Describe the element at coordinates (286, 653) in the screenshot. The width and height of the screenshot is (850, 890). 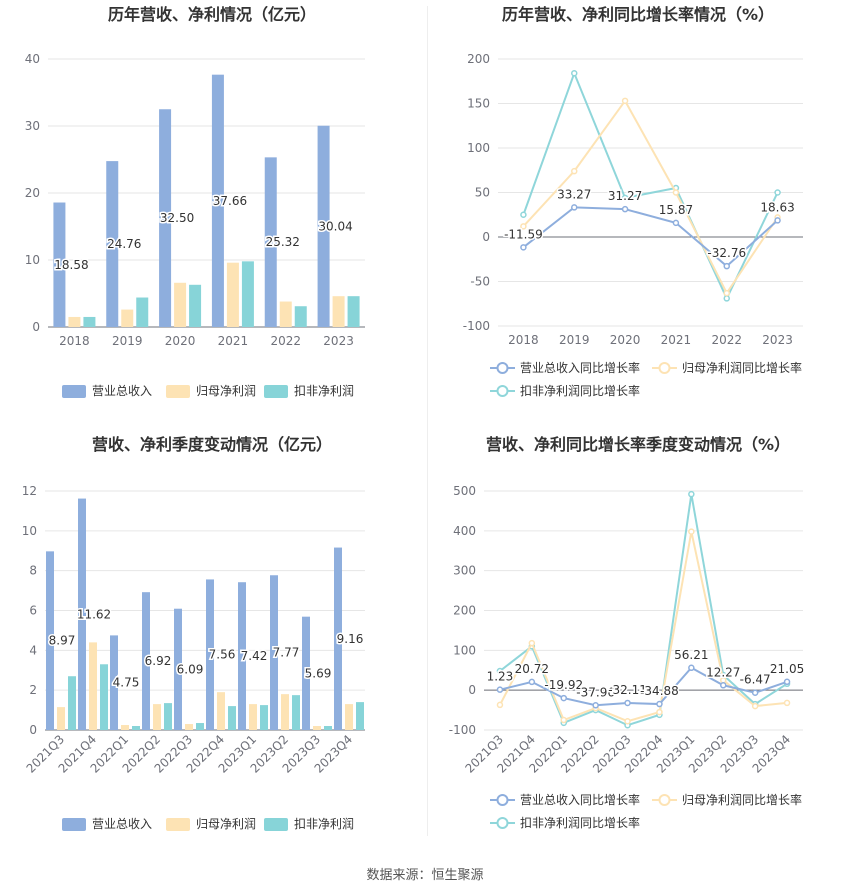
I see `data-label: 7.77` at that location.